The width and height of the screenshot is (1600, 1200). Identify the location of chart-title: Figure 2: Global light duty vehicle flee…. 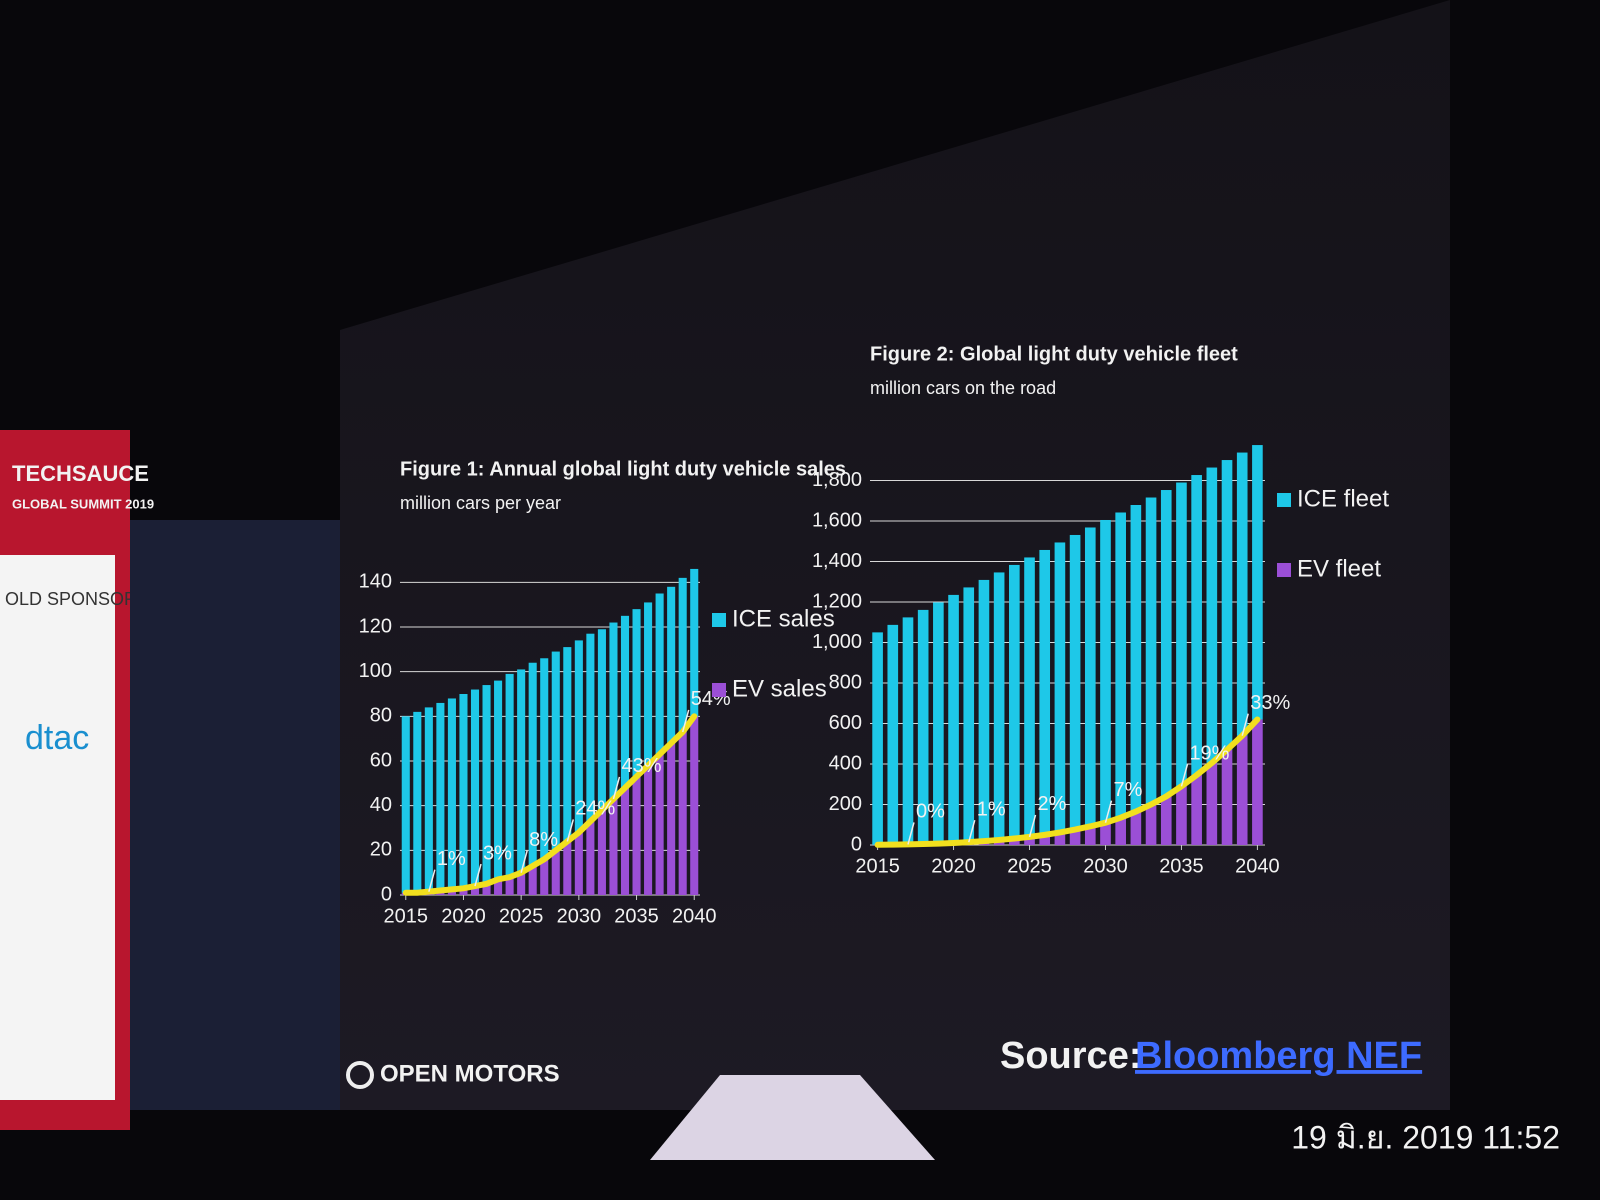
(1054, 354).